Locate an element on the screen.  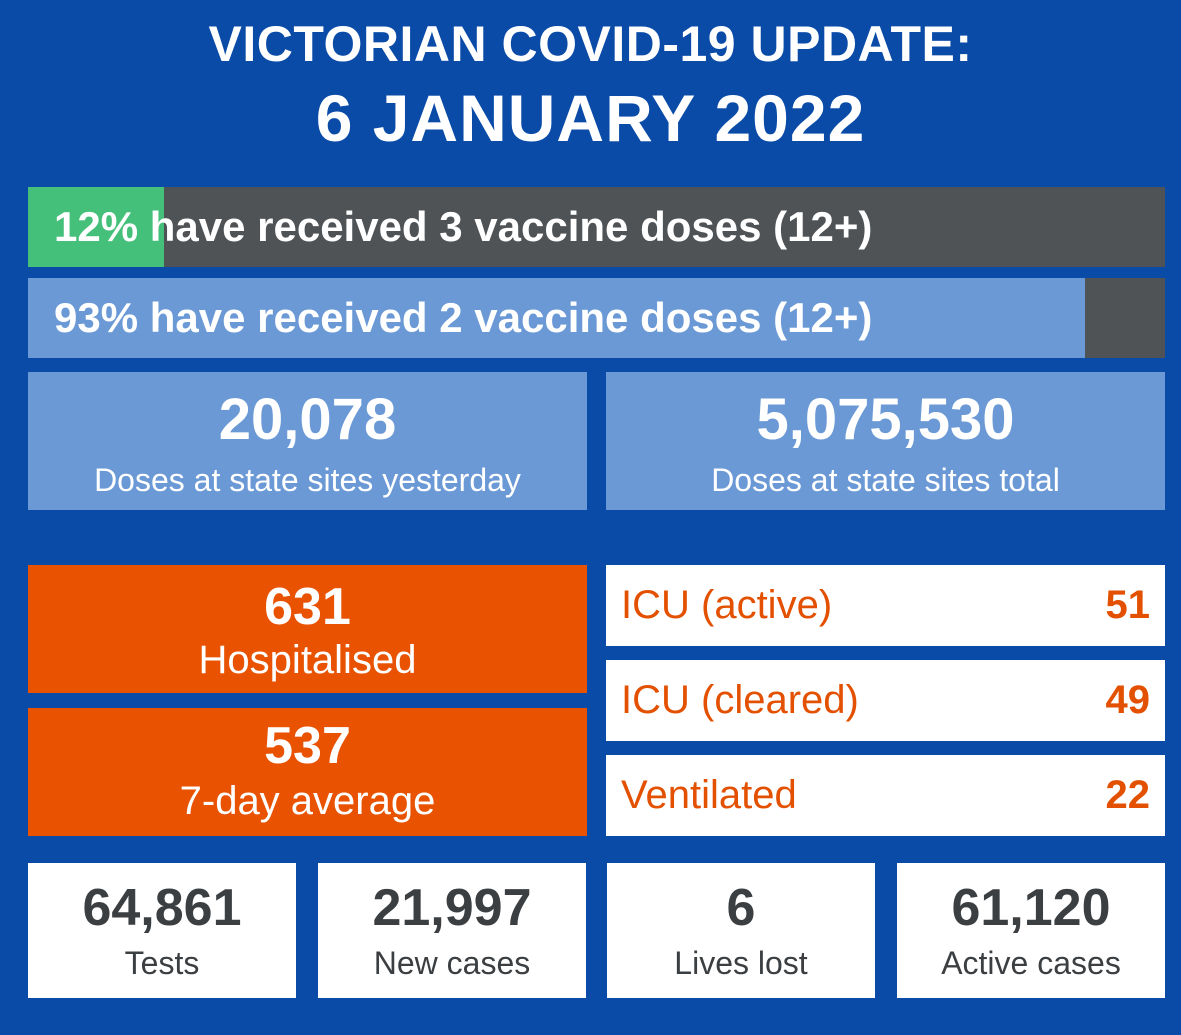
ventilated-value: 22 is located at coordinates (1128, 795).